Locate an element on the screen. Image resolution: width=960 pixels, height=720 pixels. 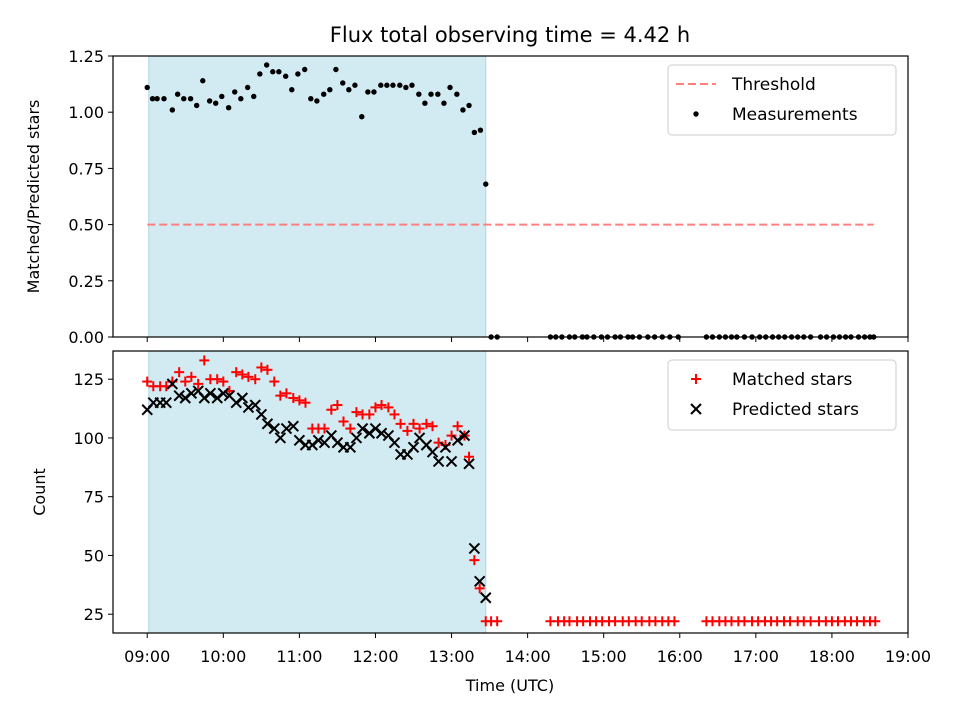
x-tick-label: 13:00 is located at coordinates (451, 656).